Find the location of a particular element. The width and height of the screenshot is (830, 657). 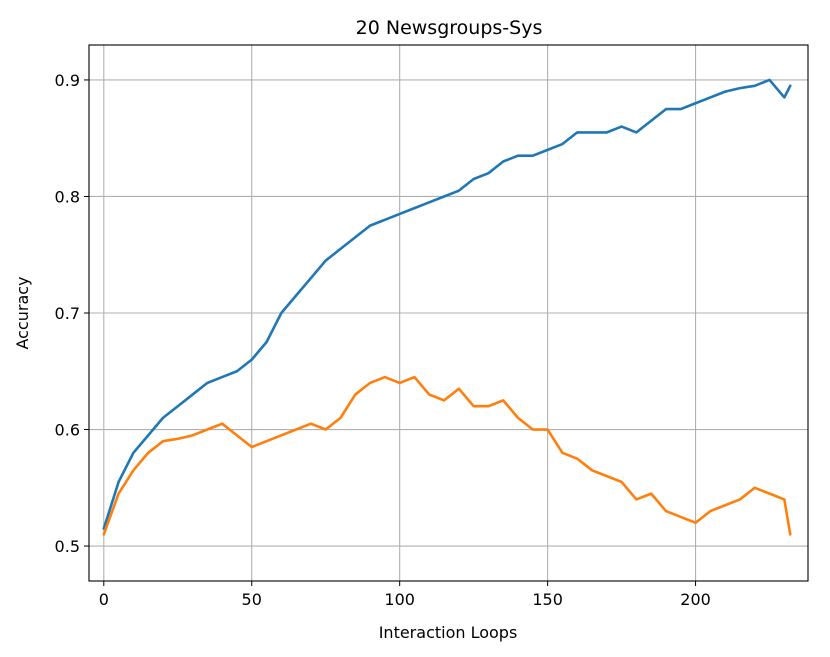

y-tick-label: 0.7 is located at coordinates (67, 313).